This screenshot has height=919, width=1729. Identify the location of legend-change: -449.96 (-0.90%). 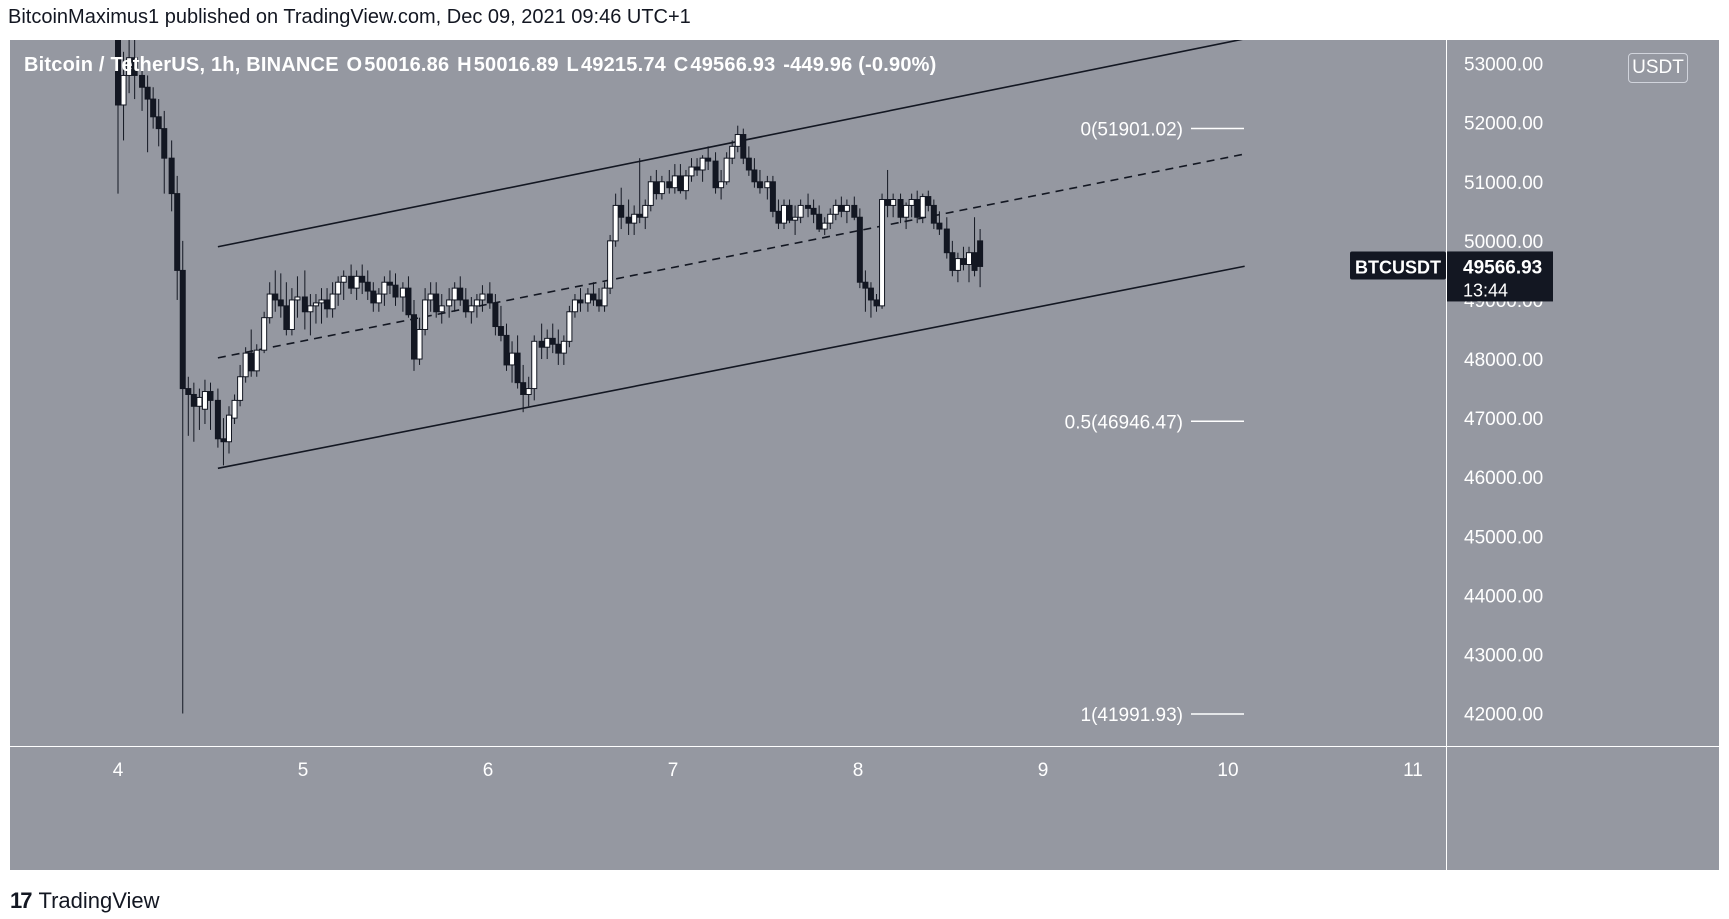
(860, 65).